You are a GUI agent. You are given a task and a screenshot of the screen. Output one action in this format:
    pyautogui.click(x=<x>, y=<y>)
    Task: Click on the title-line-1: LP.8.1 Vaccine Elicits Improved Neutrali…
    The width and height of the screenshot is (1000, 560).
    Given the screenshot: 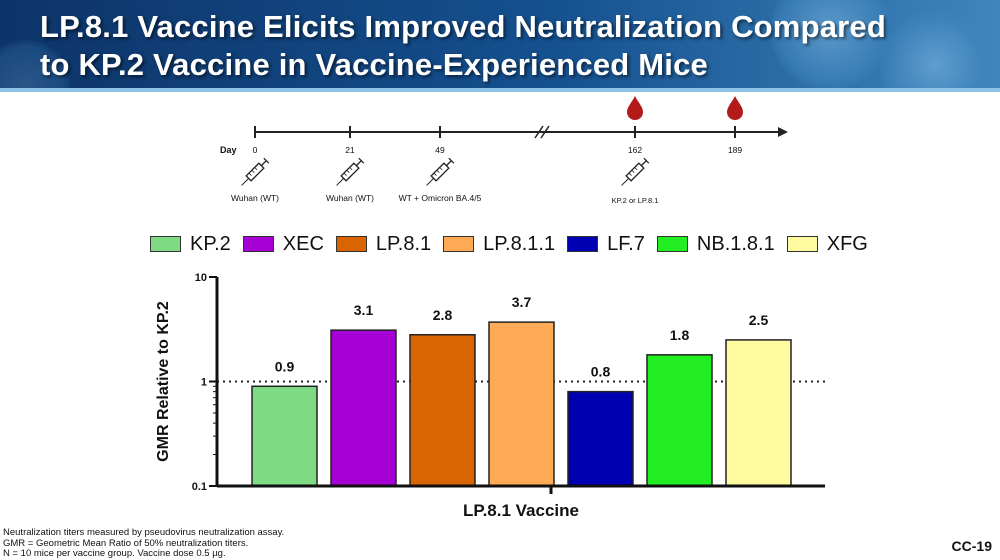 What is the action you would take?
    pyautogui.click(x=463, y=26)
    